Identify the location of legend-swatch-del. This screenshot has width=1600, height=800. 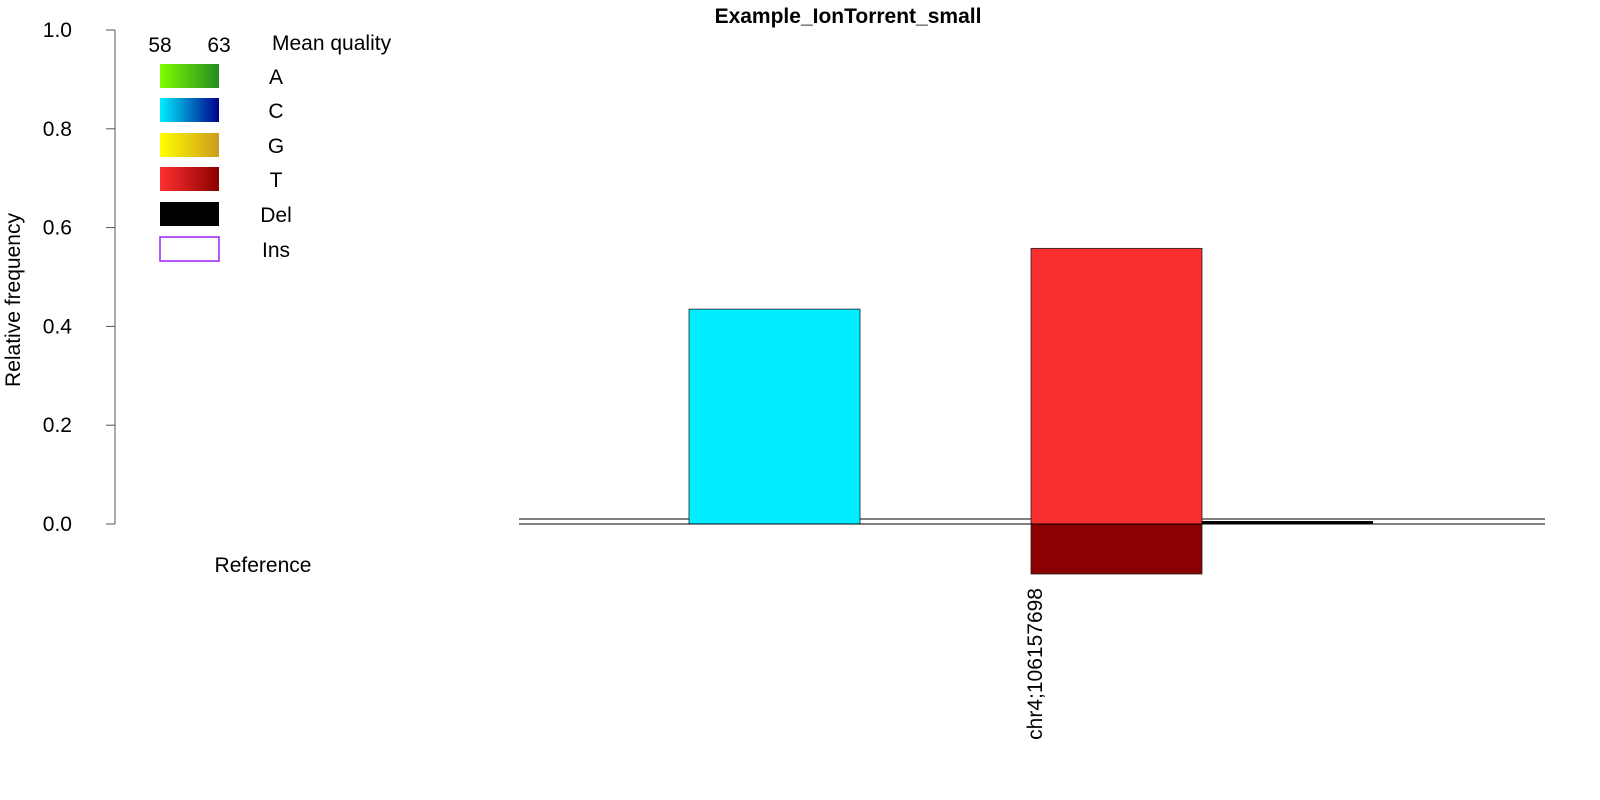
(189, 214).